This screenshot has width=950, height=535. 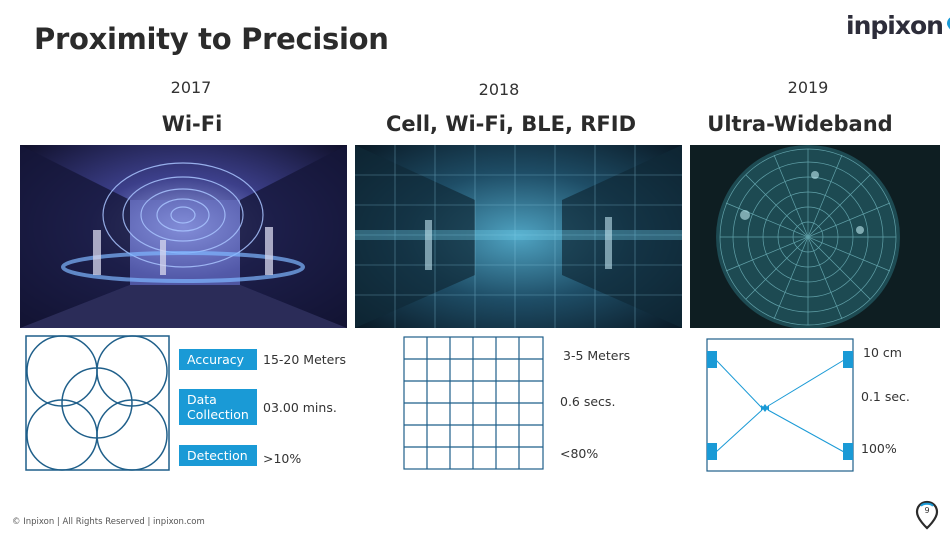 I want to click on uwb-detection-value: 100%, so click(x=879, y=448).